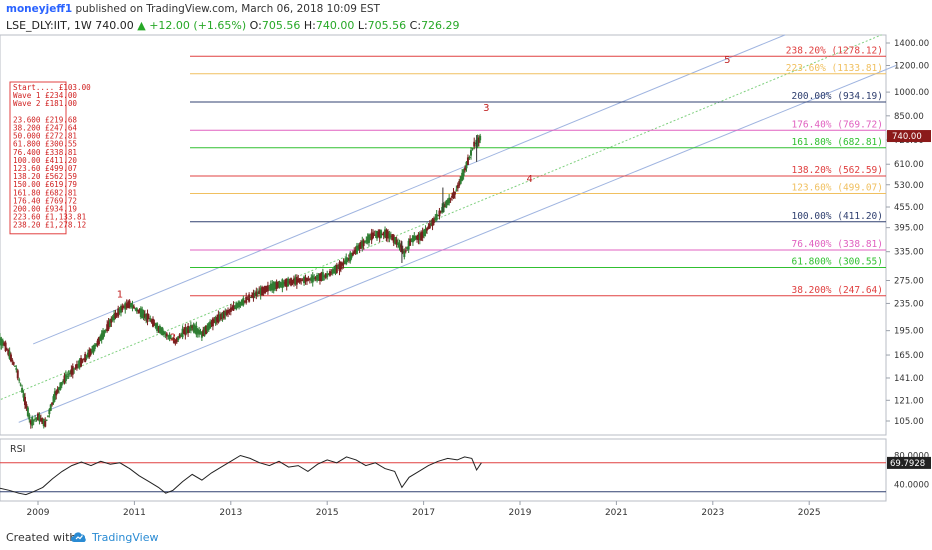 The image size is (932, 550). What do you see at coordinates (45, 209) in the screenshot?
I see `info-box-line: 200.00 £934.19` at bounding box center [45, 209].